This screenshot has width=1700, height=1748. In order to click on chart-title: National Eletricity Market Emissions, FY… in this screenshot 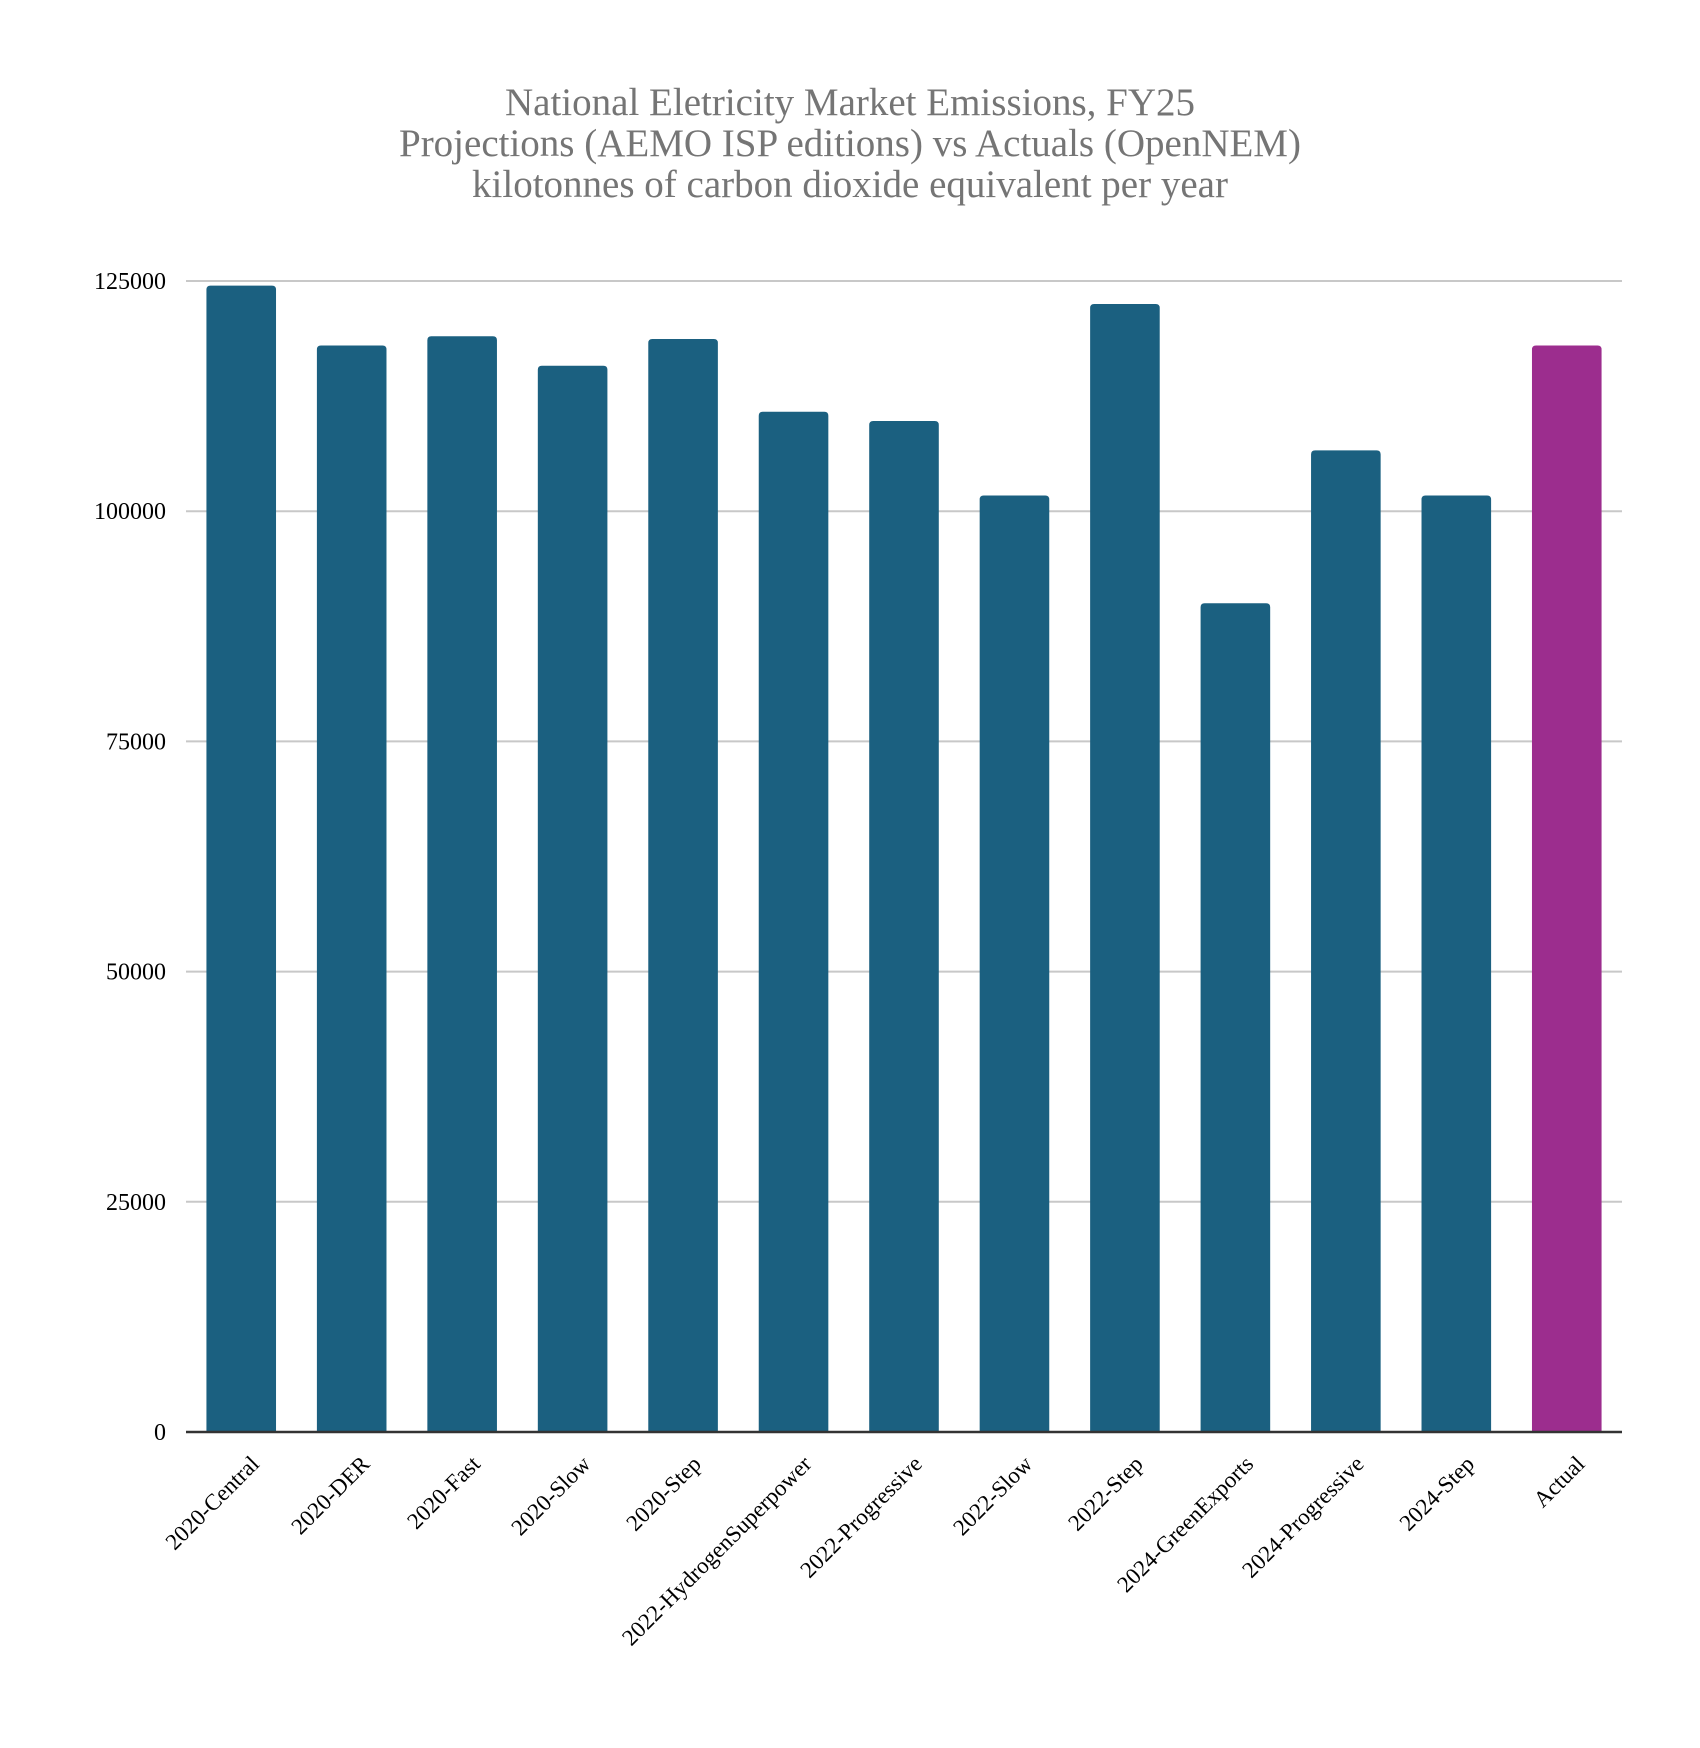, I will do `click(850, 143)`.